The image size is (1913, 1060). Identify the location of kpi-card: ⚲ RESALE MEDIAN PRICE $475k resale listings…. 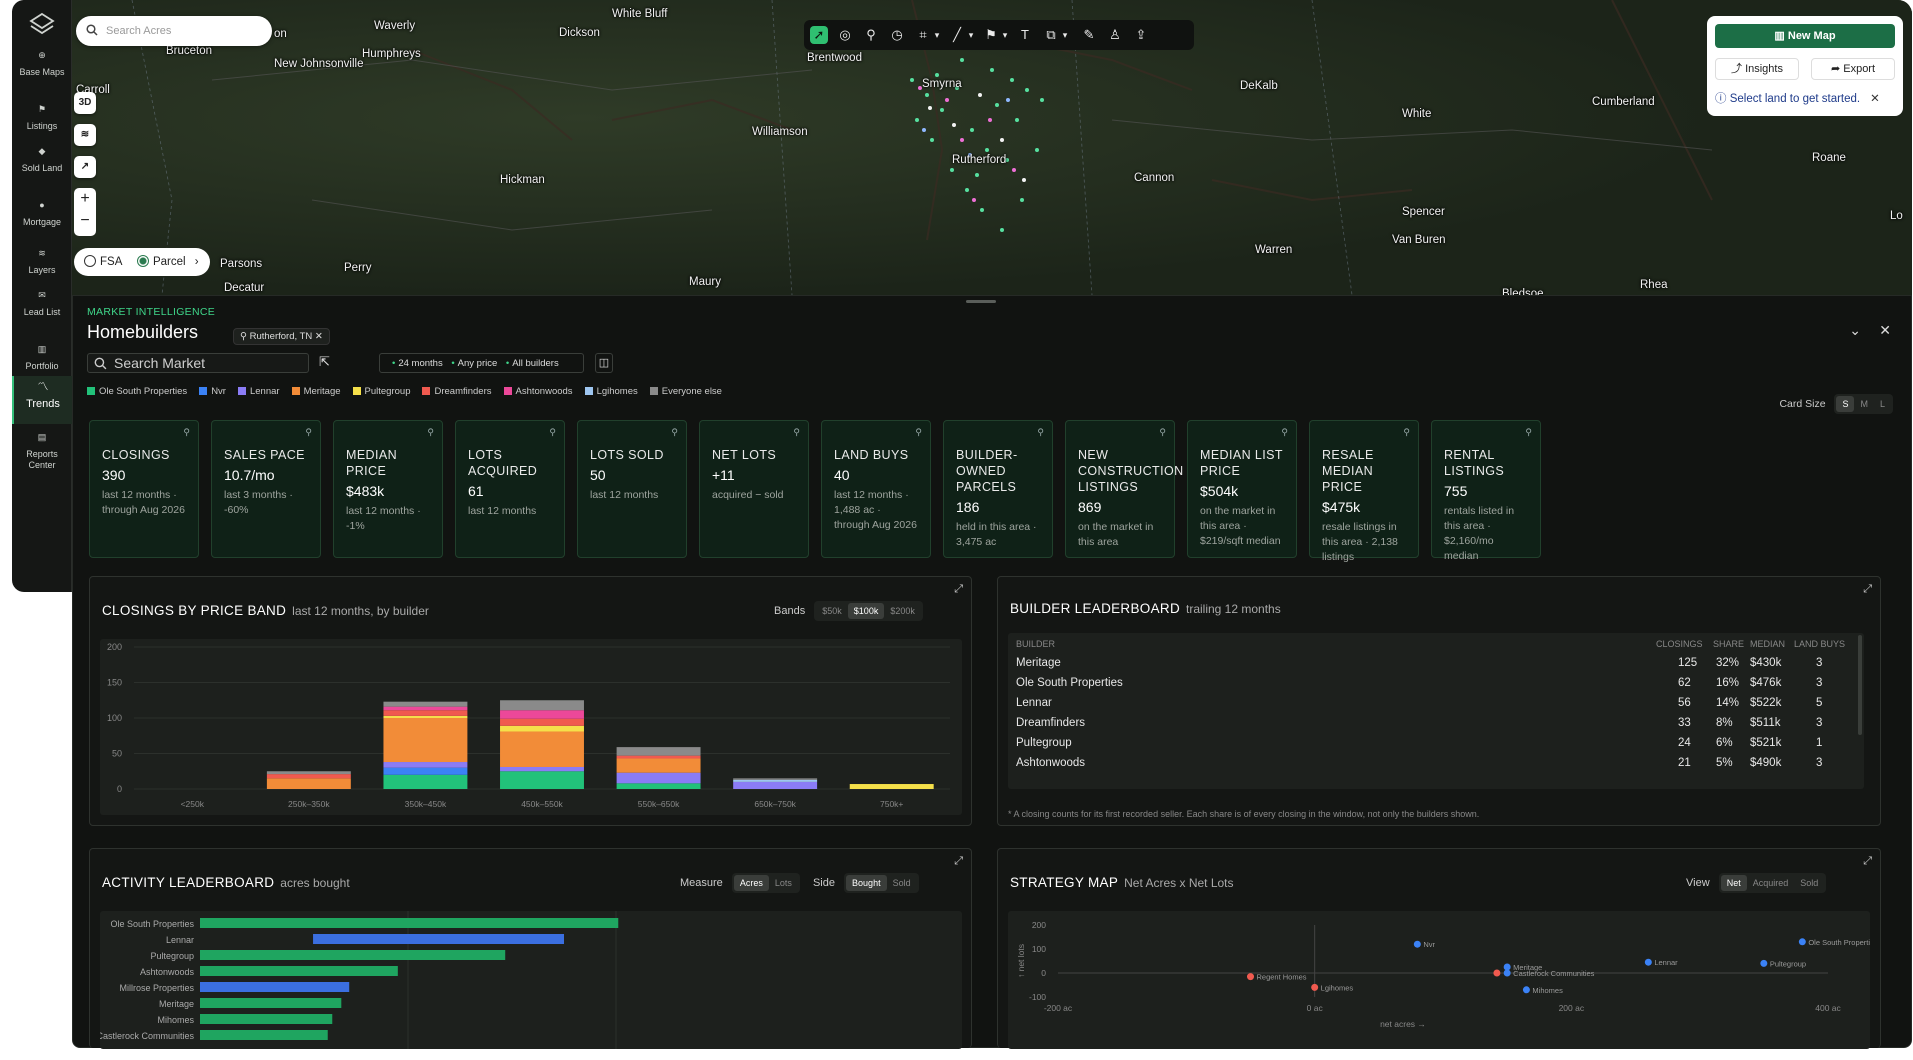
(1364, 491).